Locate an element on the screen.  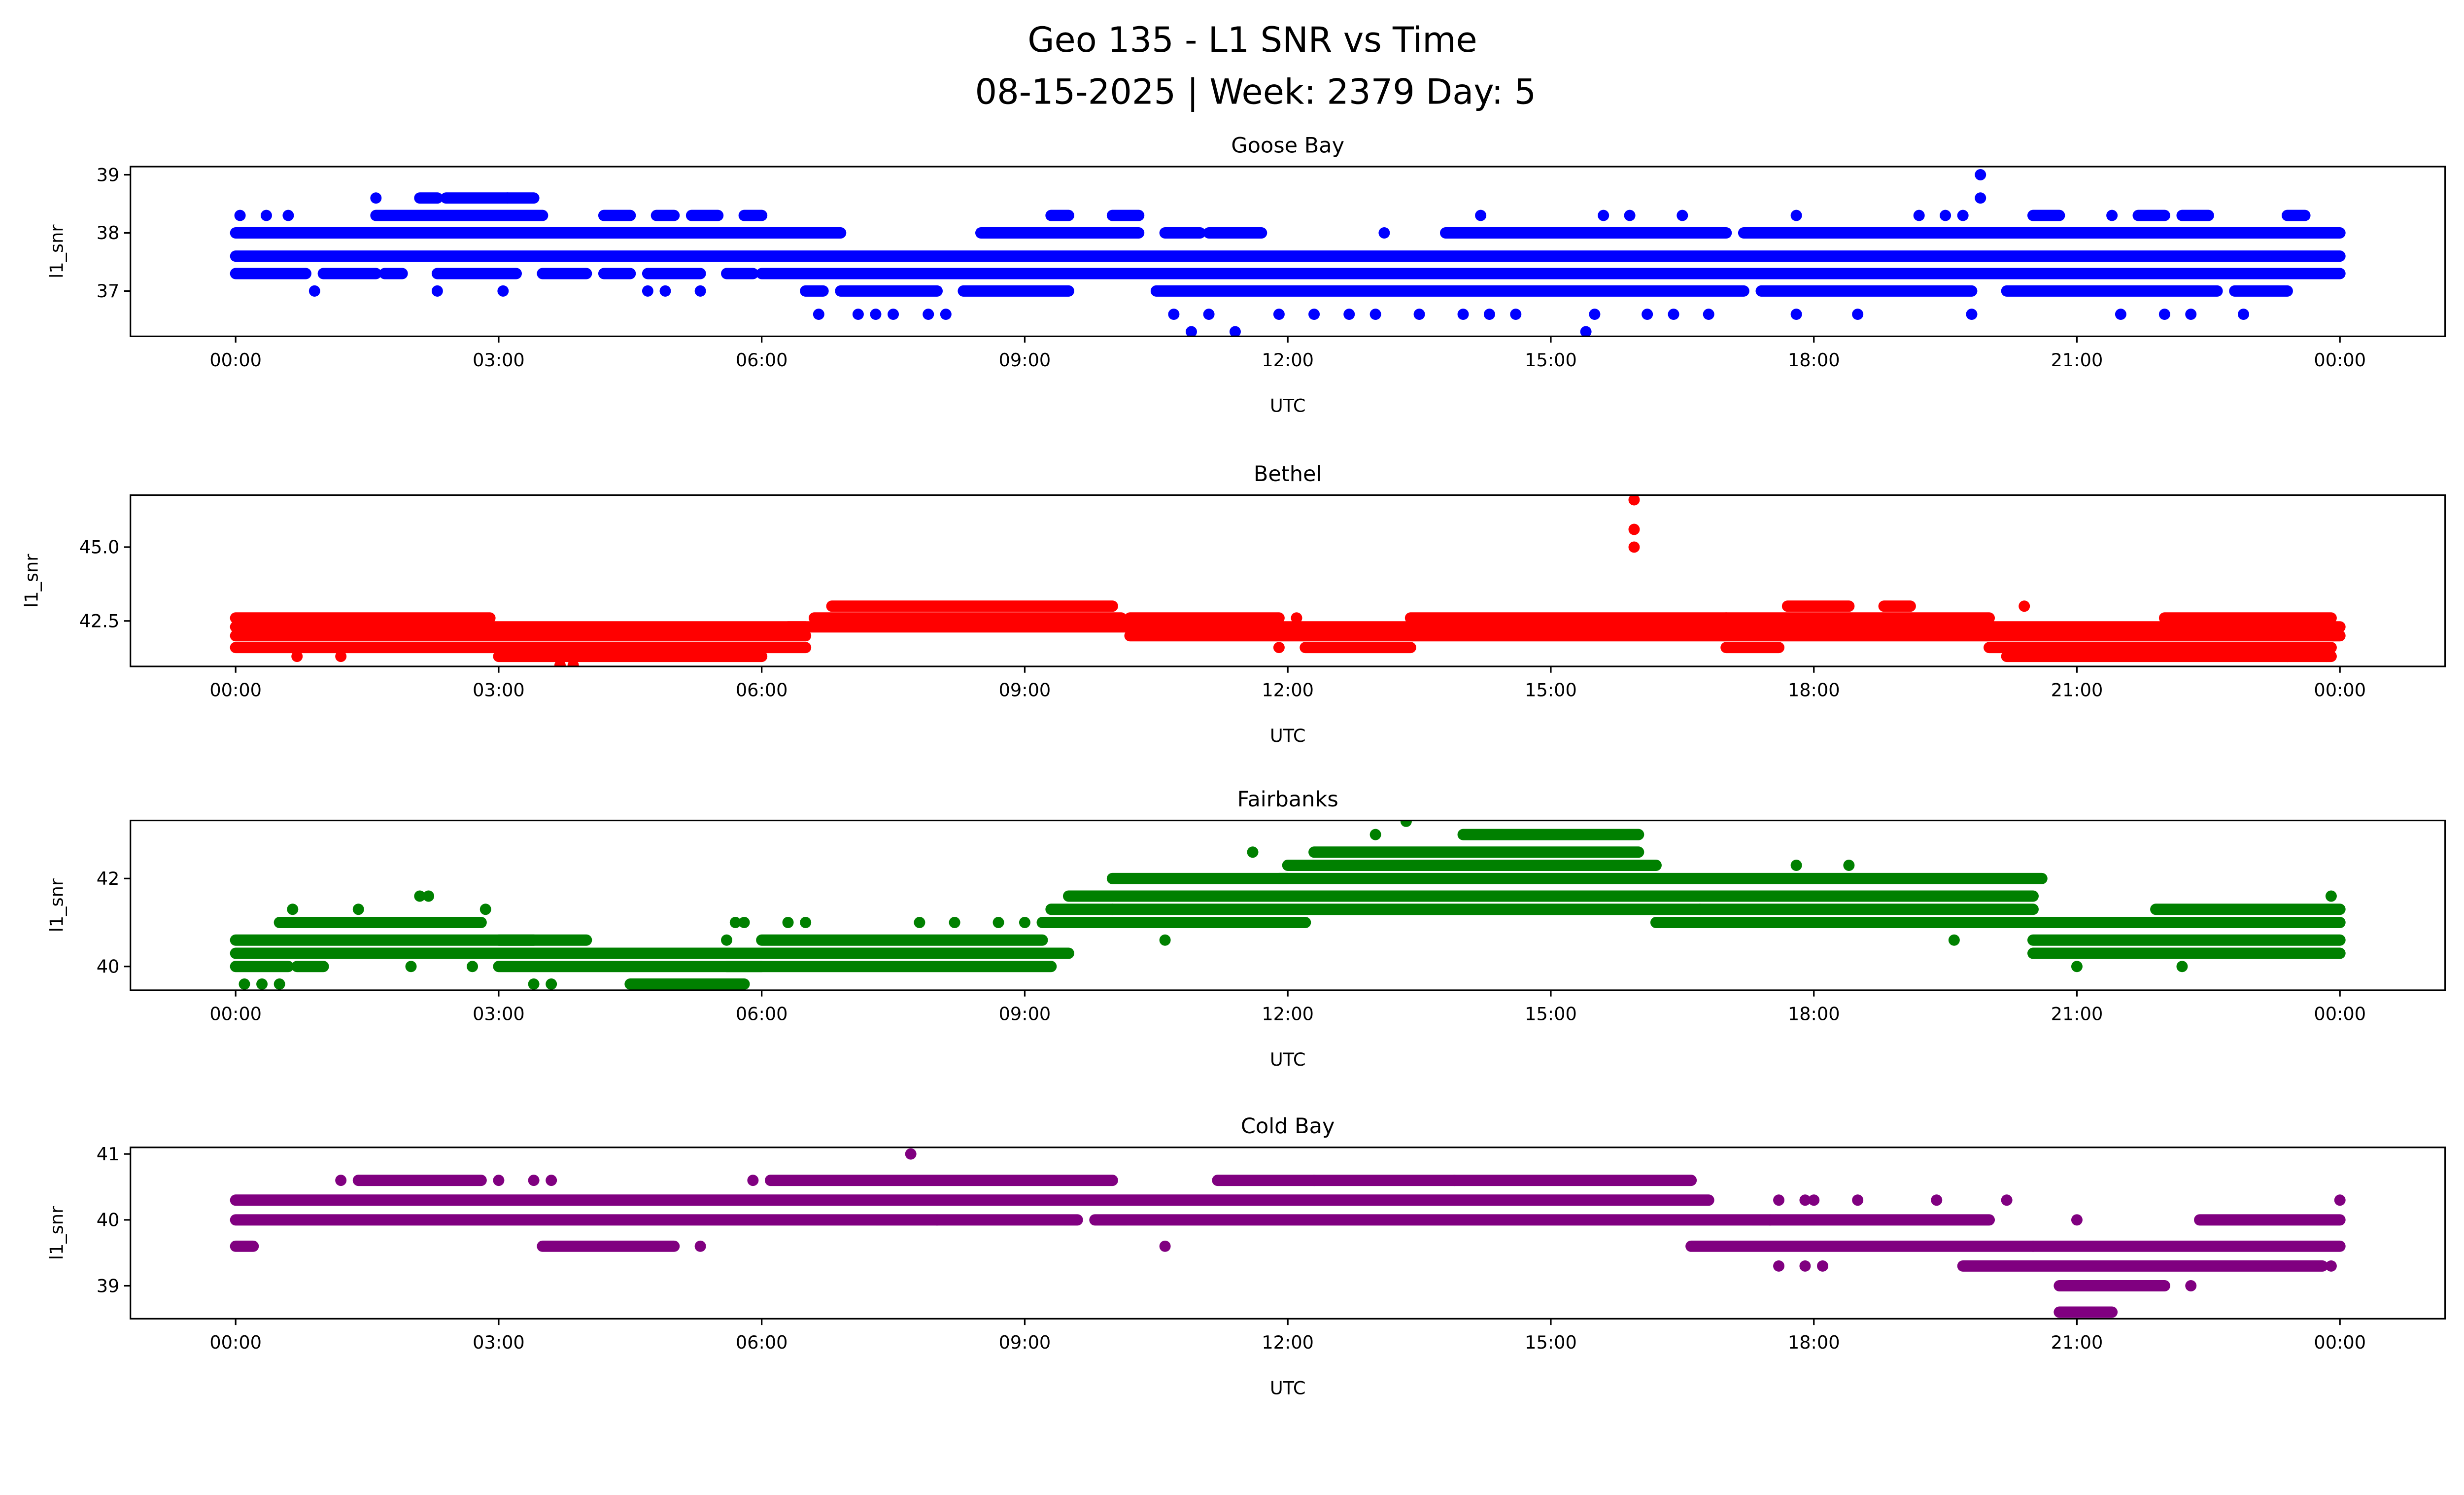
x-tick-label: 18:00 is located at coordinates (1814, 1014).